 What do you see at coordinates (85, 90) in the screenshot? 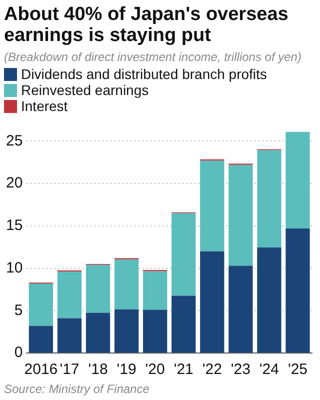
I see `legend-label: Reinvested earnings` at bounding box center [85, 90].